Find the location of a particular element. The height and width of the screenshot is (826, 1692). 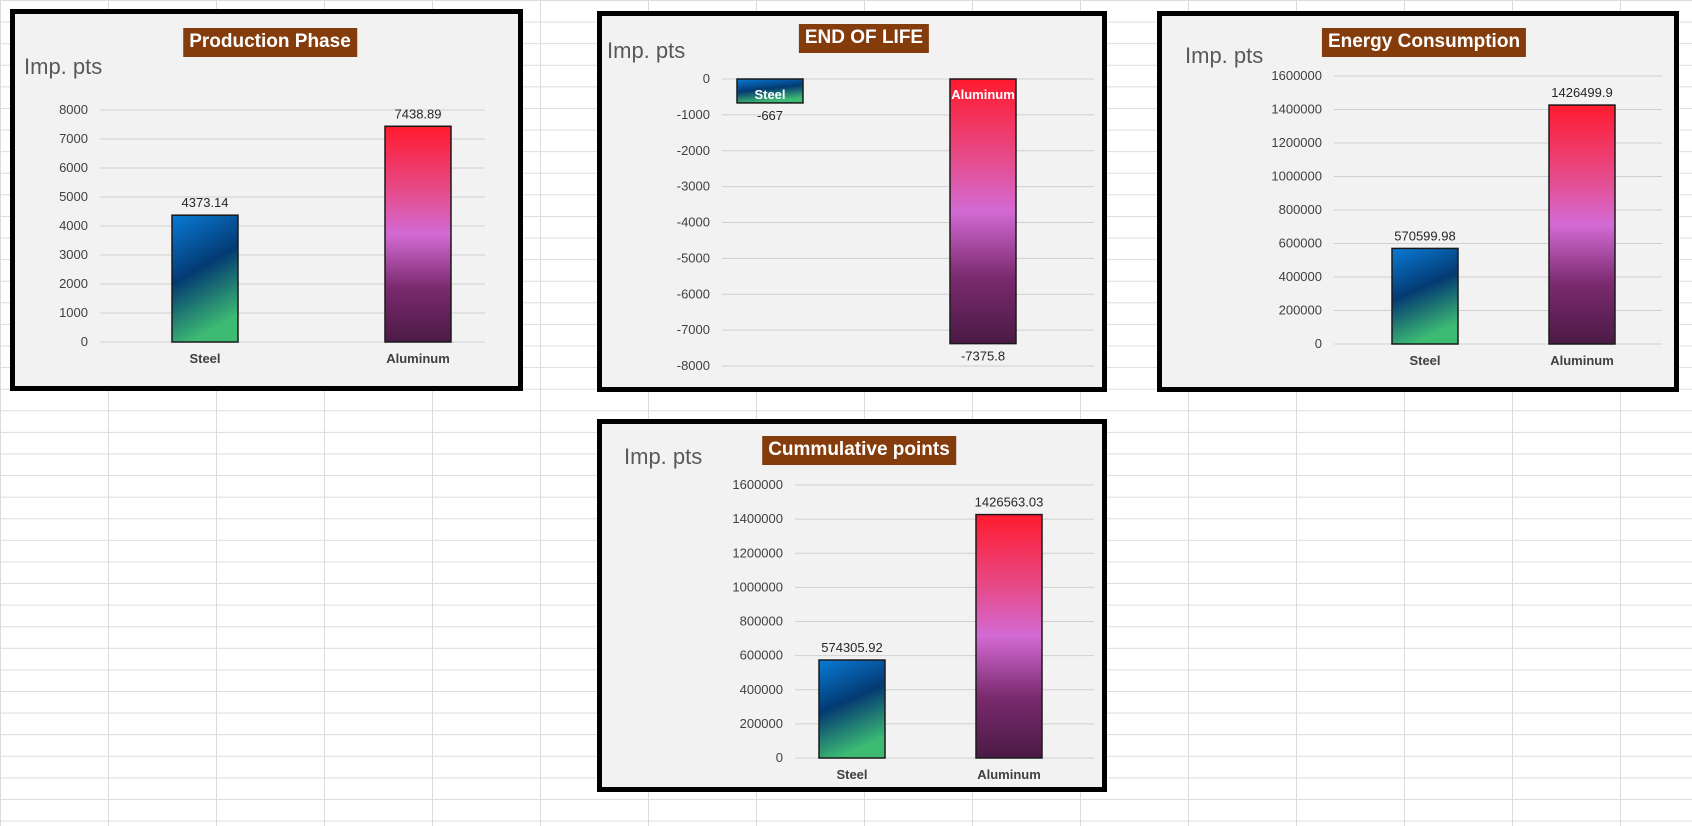

y-tick-label: 7000 is located at coordinates (73, 138).